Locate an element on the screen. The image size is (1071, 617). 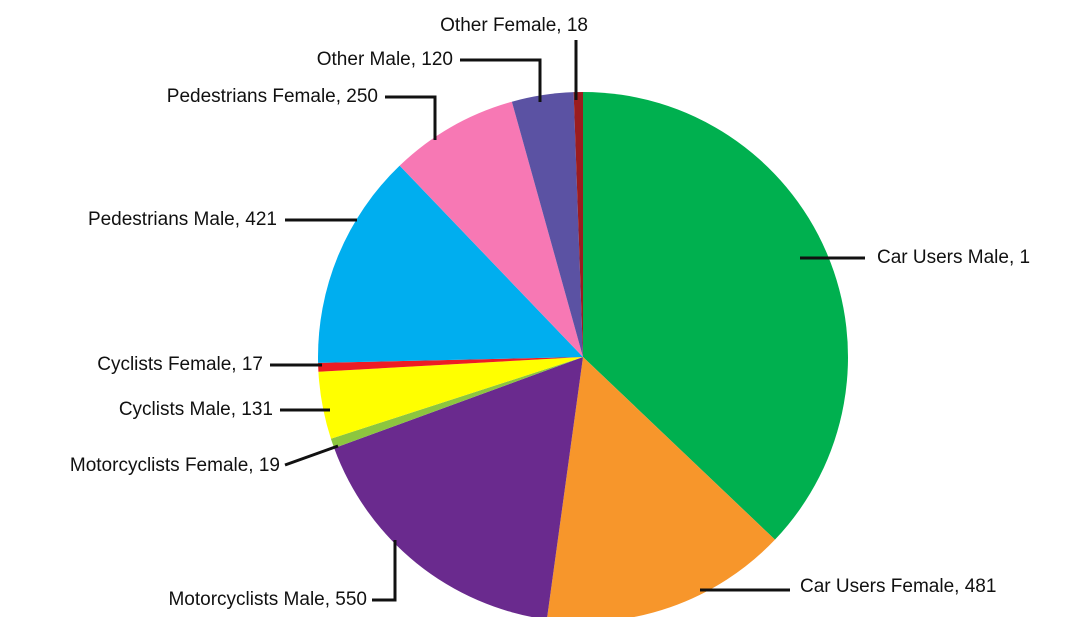
data-label: Cyclists Male, 131 is located at coordinates (196, 409).